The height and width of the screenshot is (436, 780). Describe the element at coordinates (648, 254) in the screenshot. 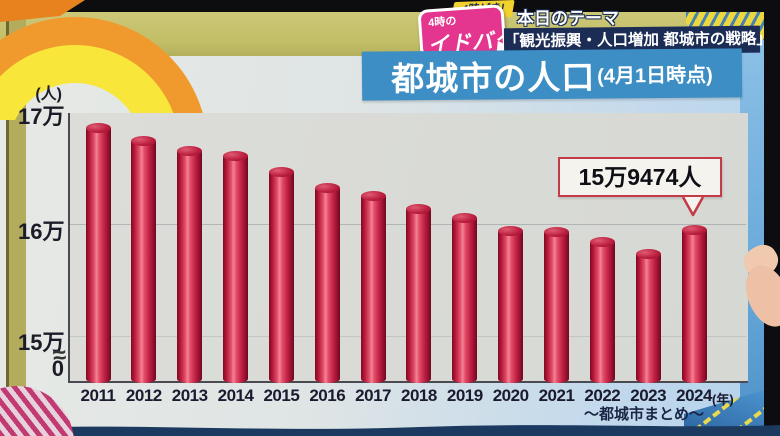

I see `bar-cap-2023` at that location.